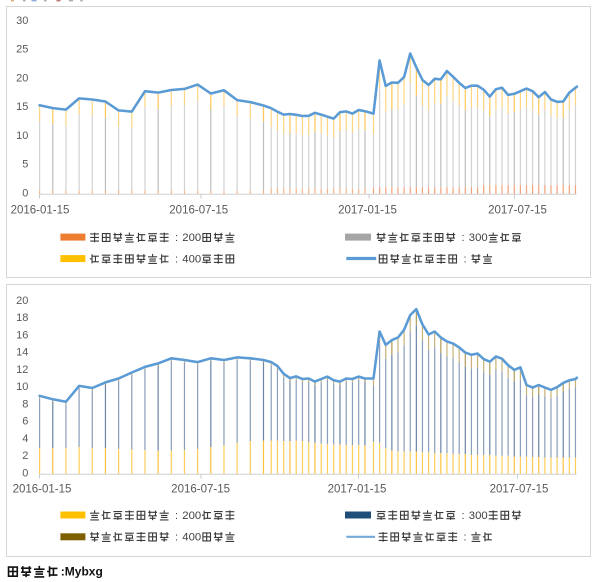 The height and width of the screenshot is (582, 601). I want to click on svg-text: 14, so click(22, 353).